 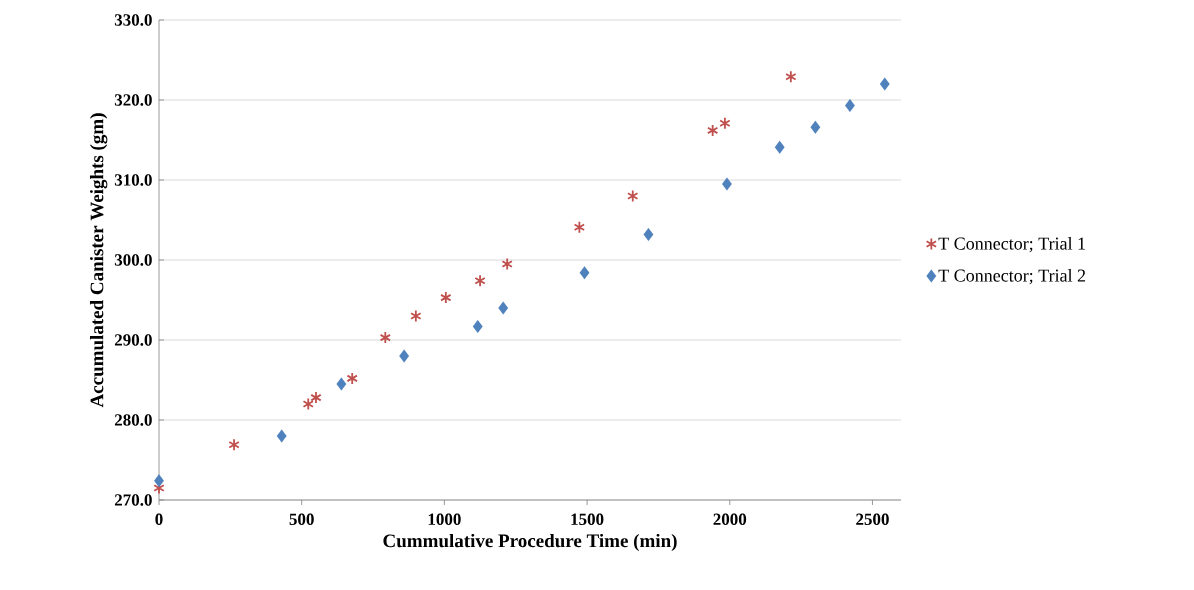 I want to click on y-tick-label: 310.0, so click(x=133, y=180).